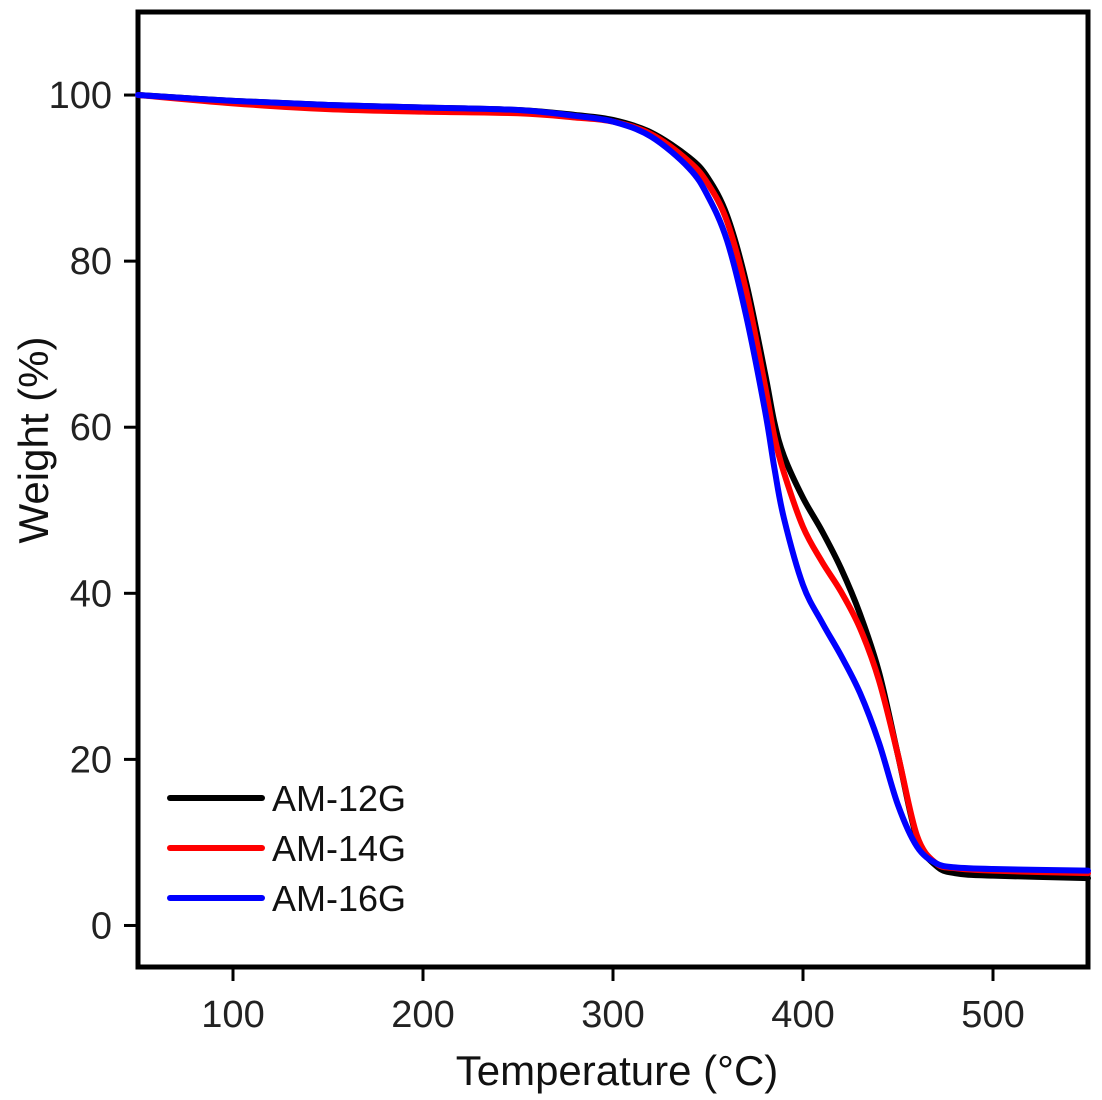 This screenshot has height=1100, width=1102. I want to click on y-tick-label: 100, so click(80, 96).